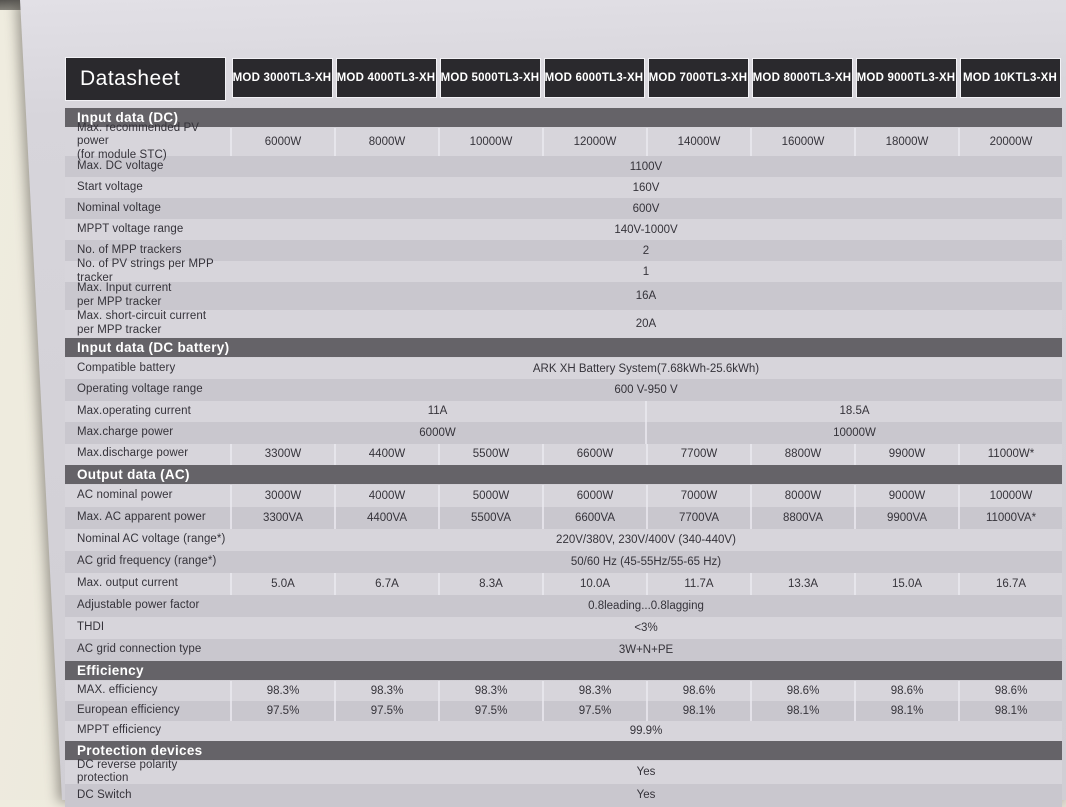 Image resolution: width=1066 pixels, height=807 pixels. What do you see at coordinates (698, 454) in the screenshot?
I see `row-value-cell: 7700W` at bounding box center [698, 454].